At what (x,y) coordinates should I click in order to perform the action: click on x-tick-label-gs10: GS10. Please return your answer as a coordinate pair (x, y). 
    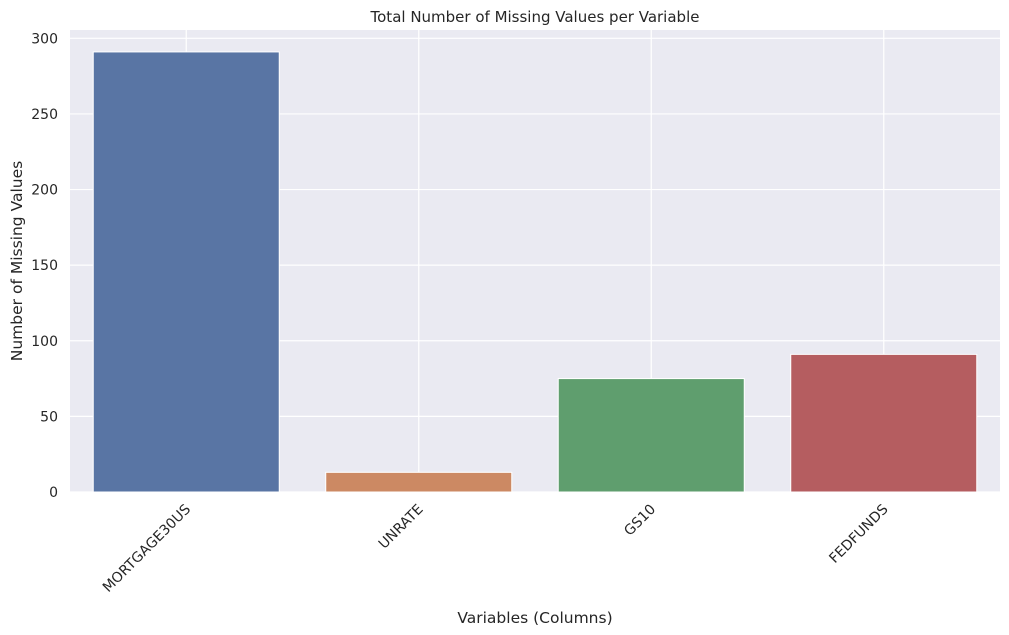
    Looking at the image, I should click on (640, 521).